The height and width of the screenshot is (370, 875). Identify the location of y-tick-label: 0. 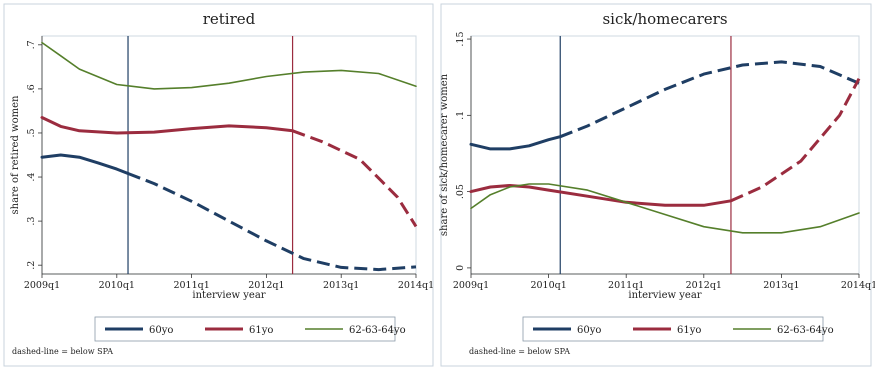
(460, 268).